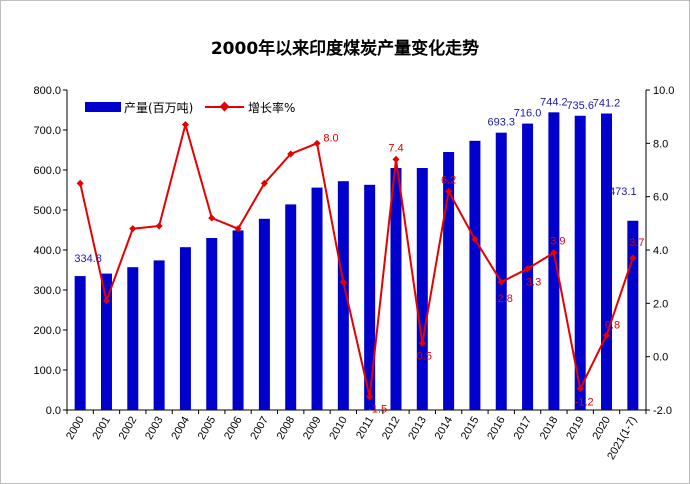  I want to click on bar-data-label: 741.2, so click(607, 104).